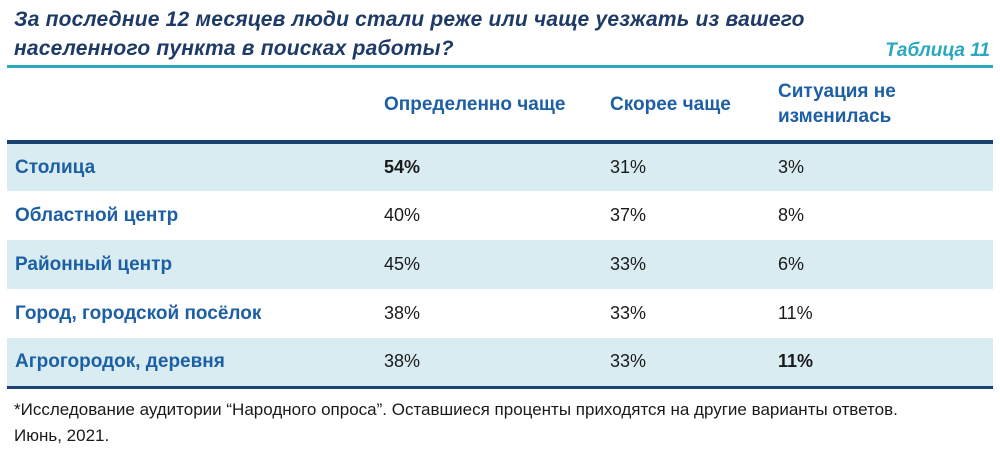 The image size is (1000, 454). What do you see at coordinates (402, 215) in the screenshot?
I see `cell-value: 40%` at bounding box center [402, 215].